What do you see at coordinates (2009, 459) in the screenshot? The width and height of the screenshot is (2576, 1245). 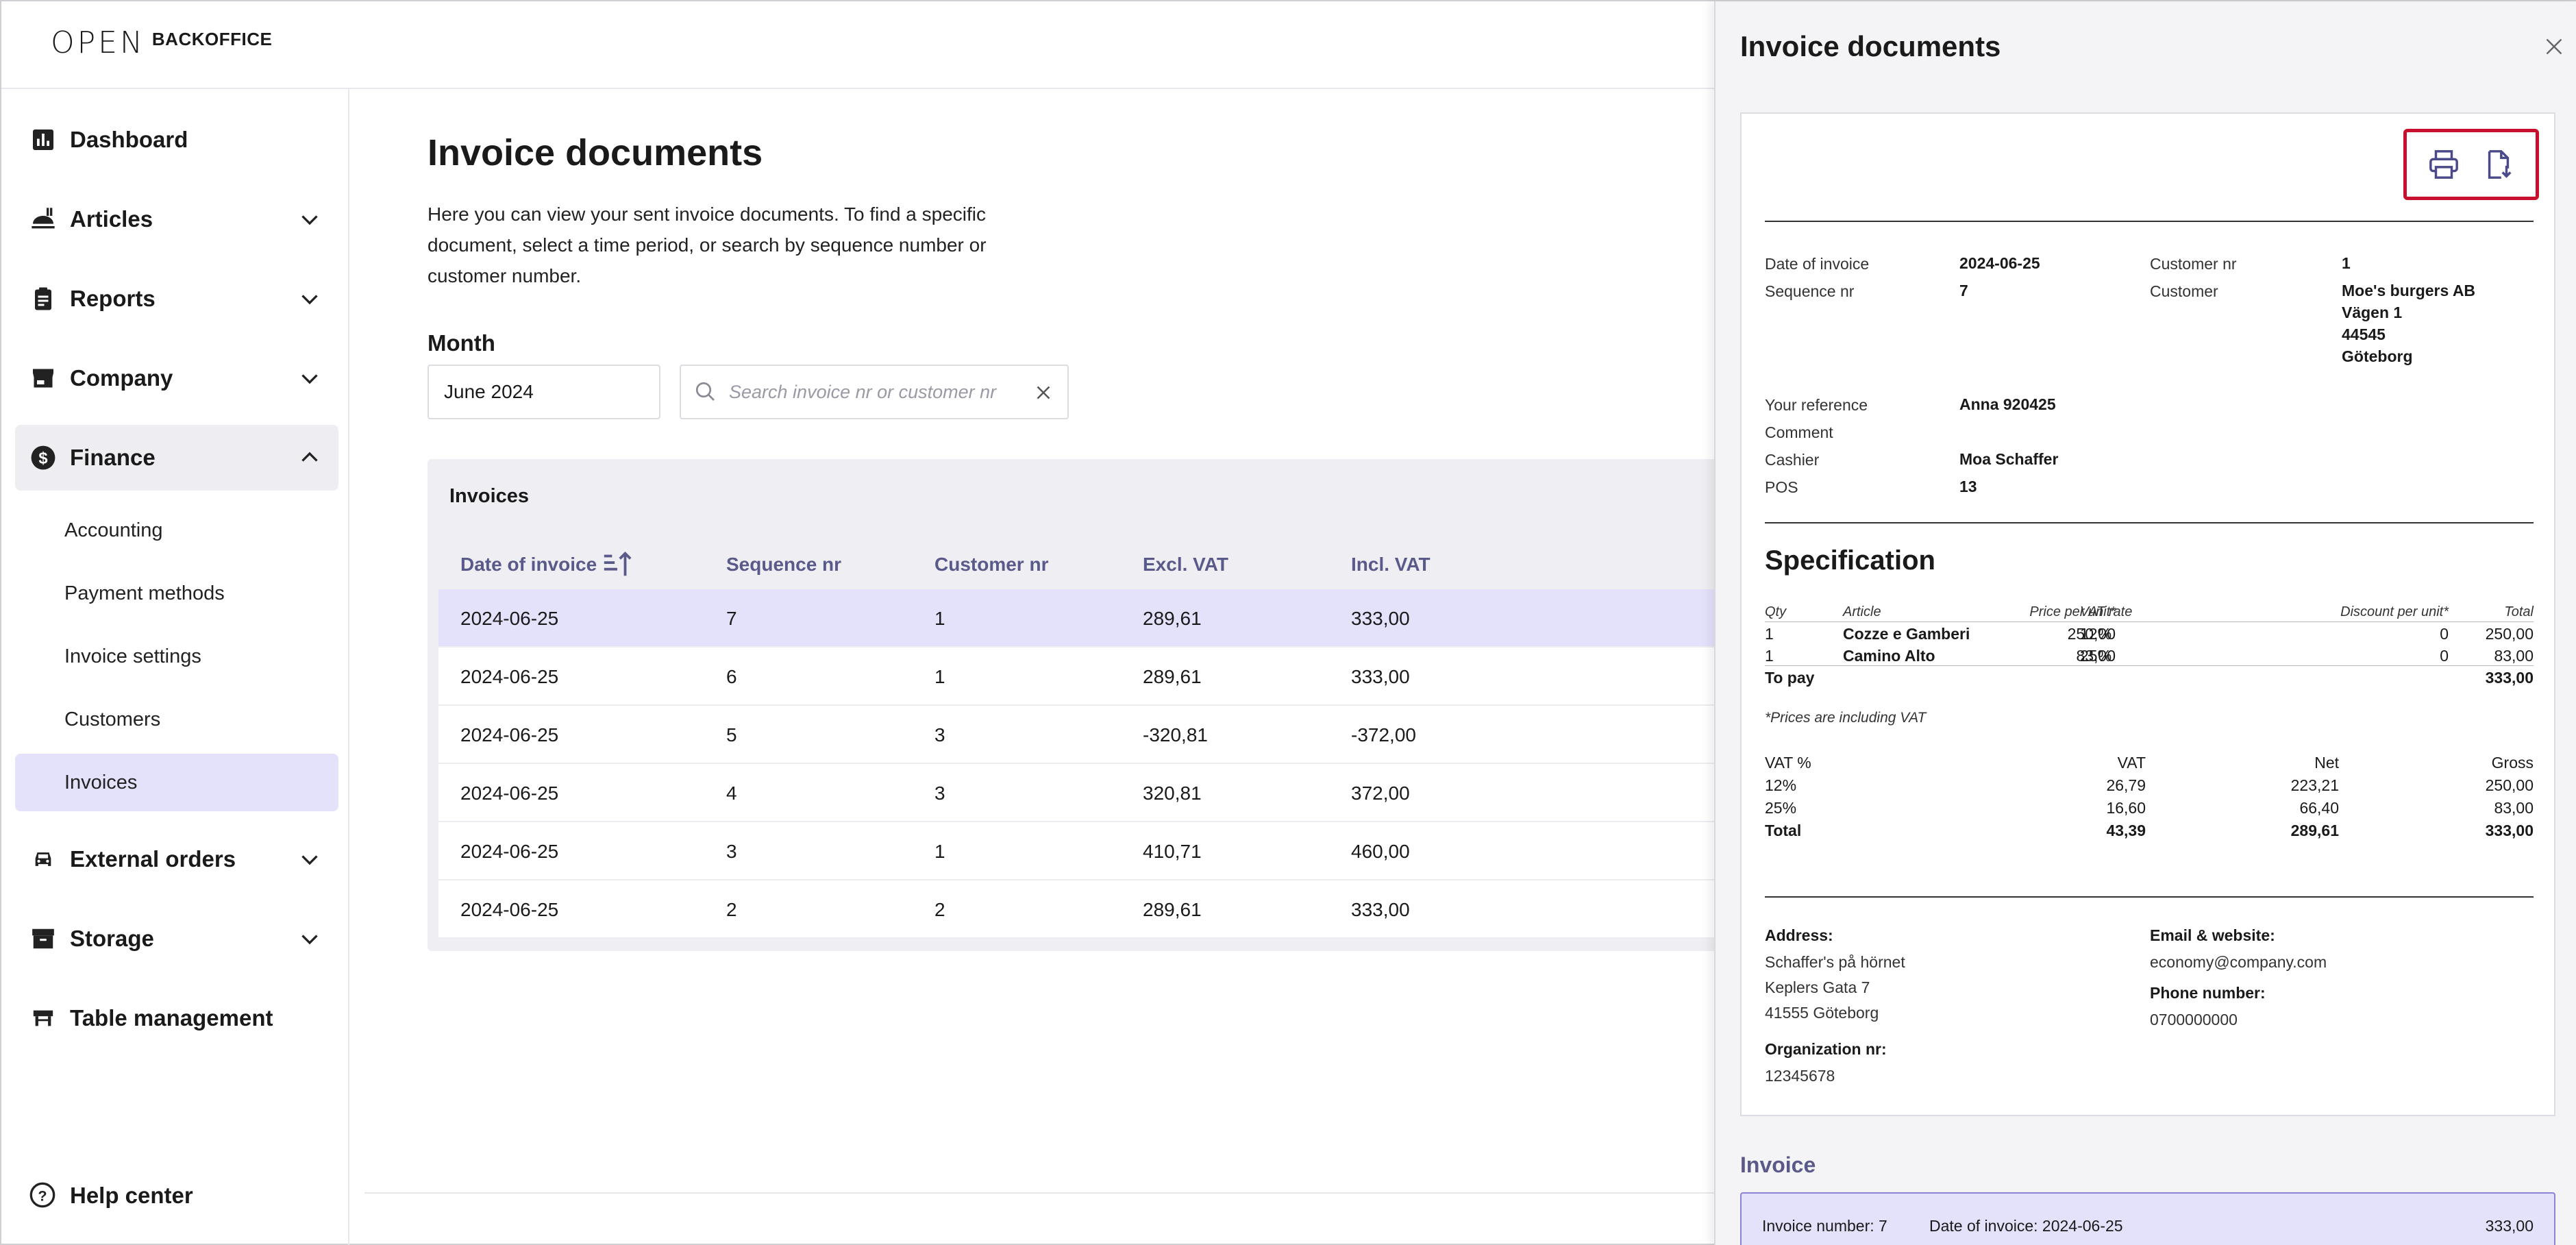 I see `cashier-value: Moa Schaffer` at bounding box center [2009, 459].